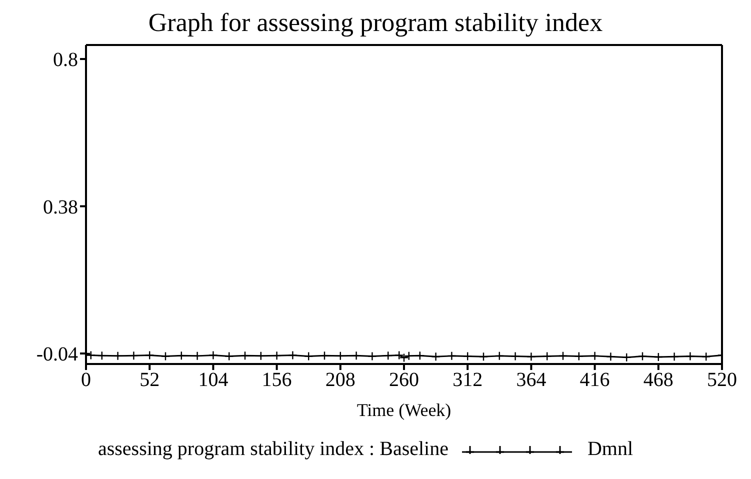  What do you see at coordinates (610, 449) in the screenshot?
I see `text: Dmnl` at bounding box center [610, 449].